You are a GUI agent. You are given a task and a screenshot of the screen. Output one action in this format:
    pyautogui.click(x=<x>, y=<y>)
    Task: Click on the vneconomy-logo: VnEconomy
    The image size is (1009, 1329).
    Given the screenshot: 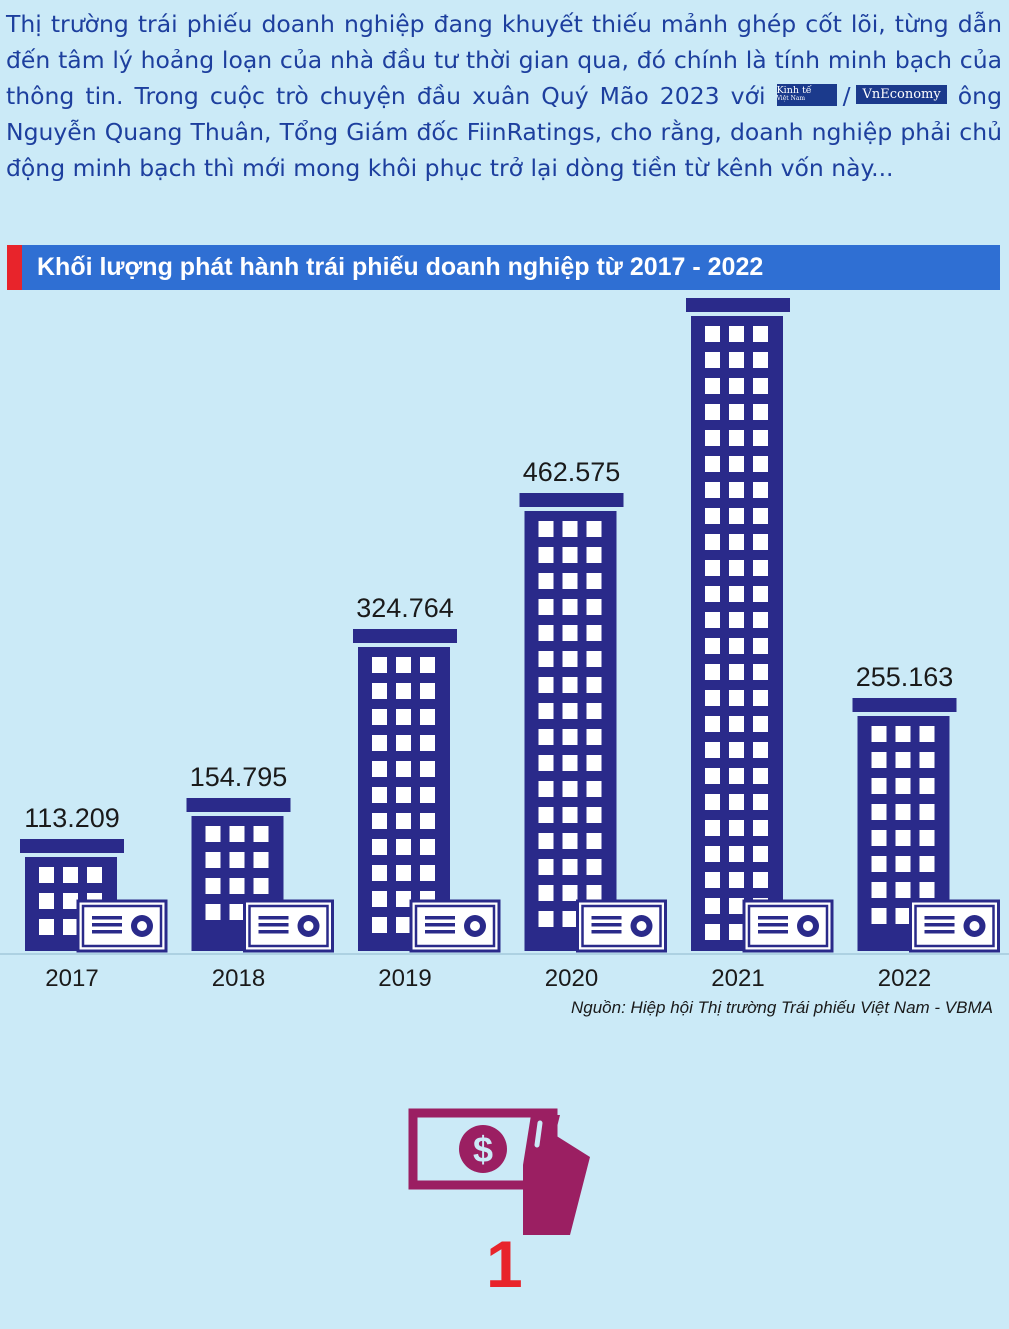 What is the action you would take?
    pyautogui.click(x=901, y=94)
    